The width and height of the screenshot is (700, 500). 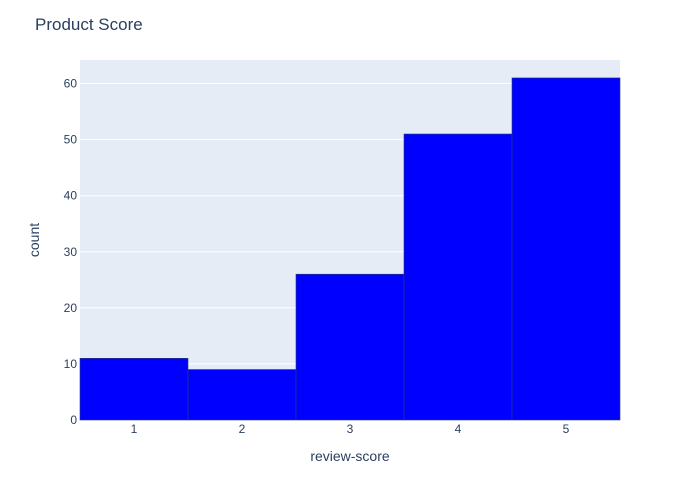 What do you see at coordinates (458, 429) in the screenshot?
I see `x-tick-label: 4` at bounding box center [458, 429].